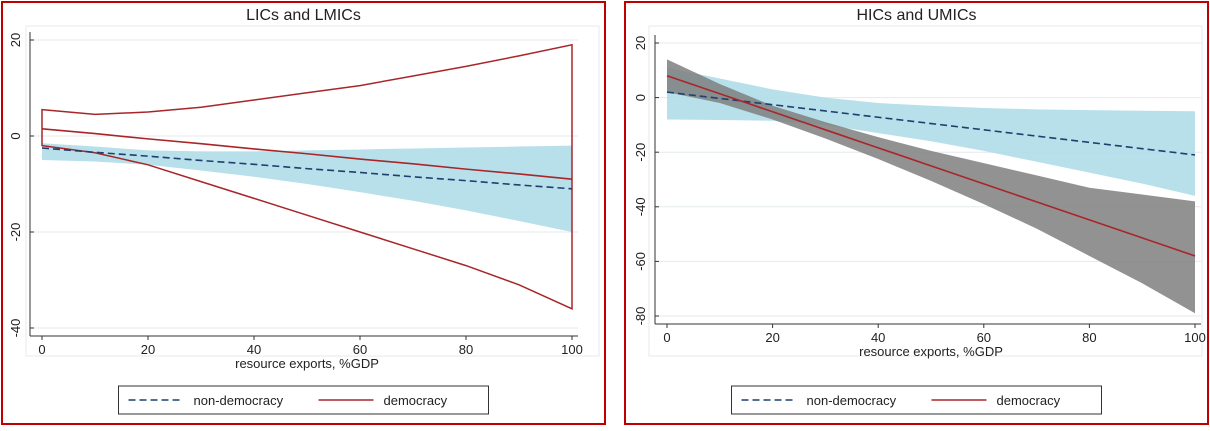  I want to click on chart-title: LICs and LMICs, so click(303, 15).